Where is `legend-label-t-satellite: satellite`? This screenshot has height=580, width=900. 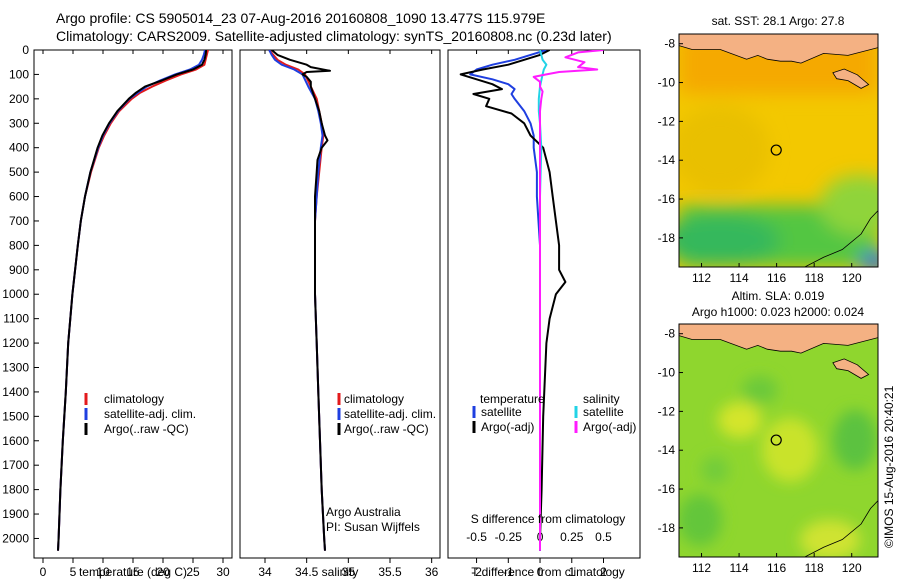
legend-label-t-satellite: satellite is located at coordinates (501, 412).